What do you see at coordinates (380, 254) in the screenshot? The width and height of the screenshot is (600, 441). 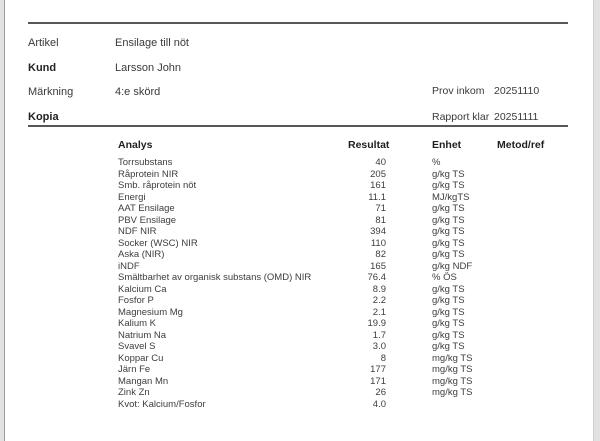 I see `cell-resultat: 82` at bounding box center [380, 254].